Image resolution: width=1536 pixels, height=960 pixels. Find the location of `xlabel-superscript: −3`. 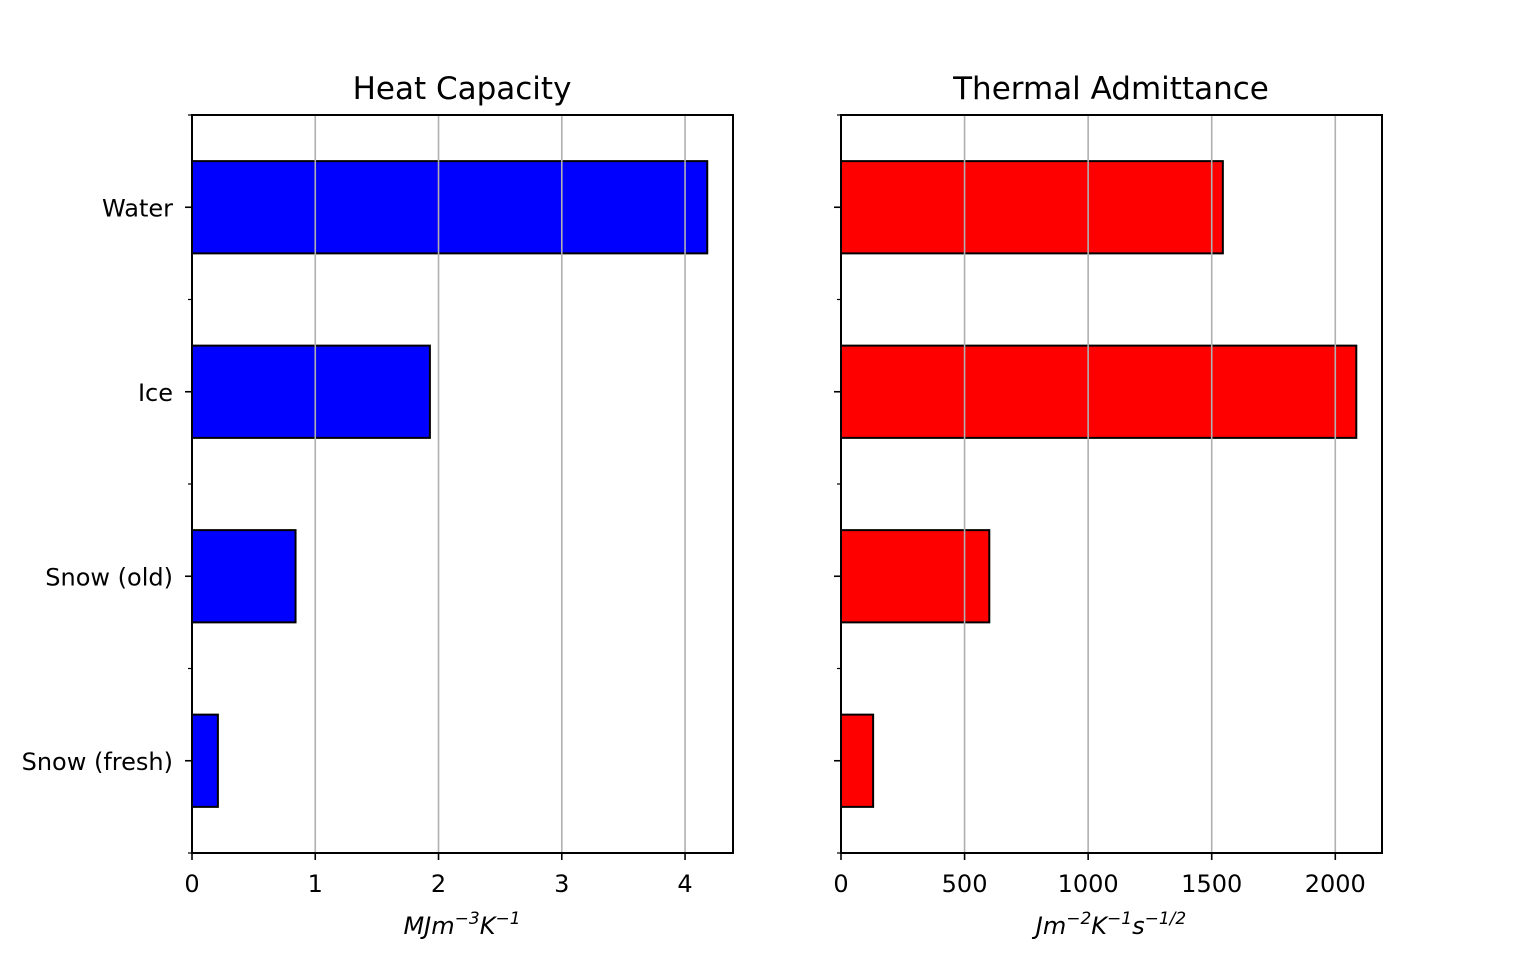

xlabel-superscript: −3 is located at coordinates (467, 919).